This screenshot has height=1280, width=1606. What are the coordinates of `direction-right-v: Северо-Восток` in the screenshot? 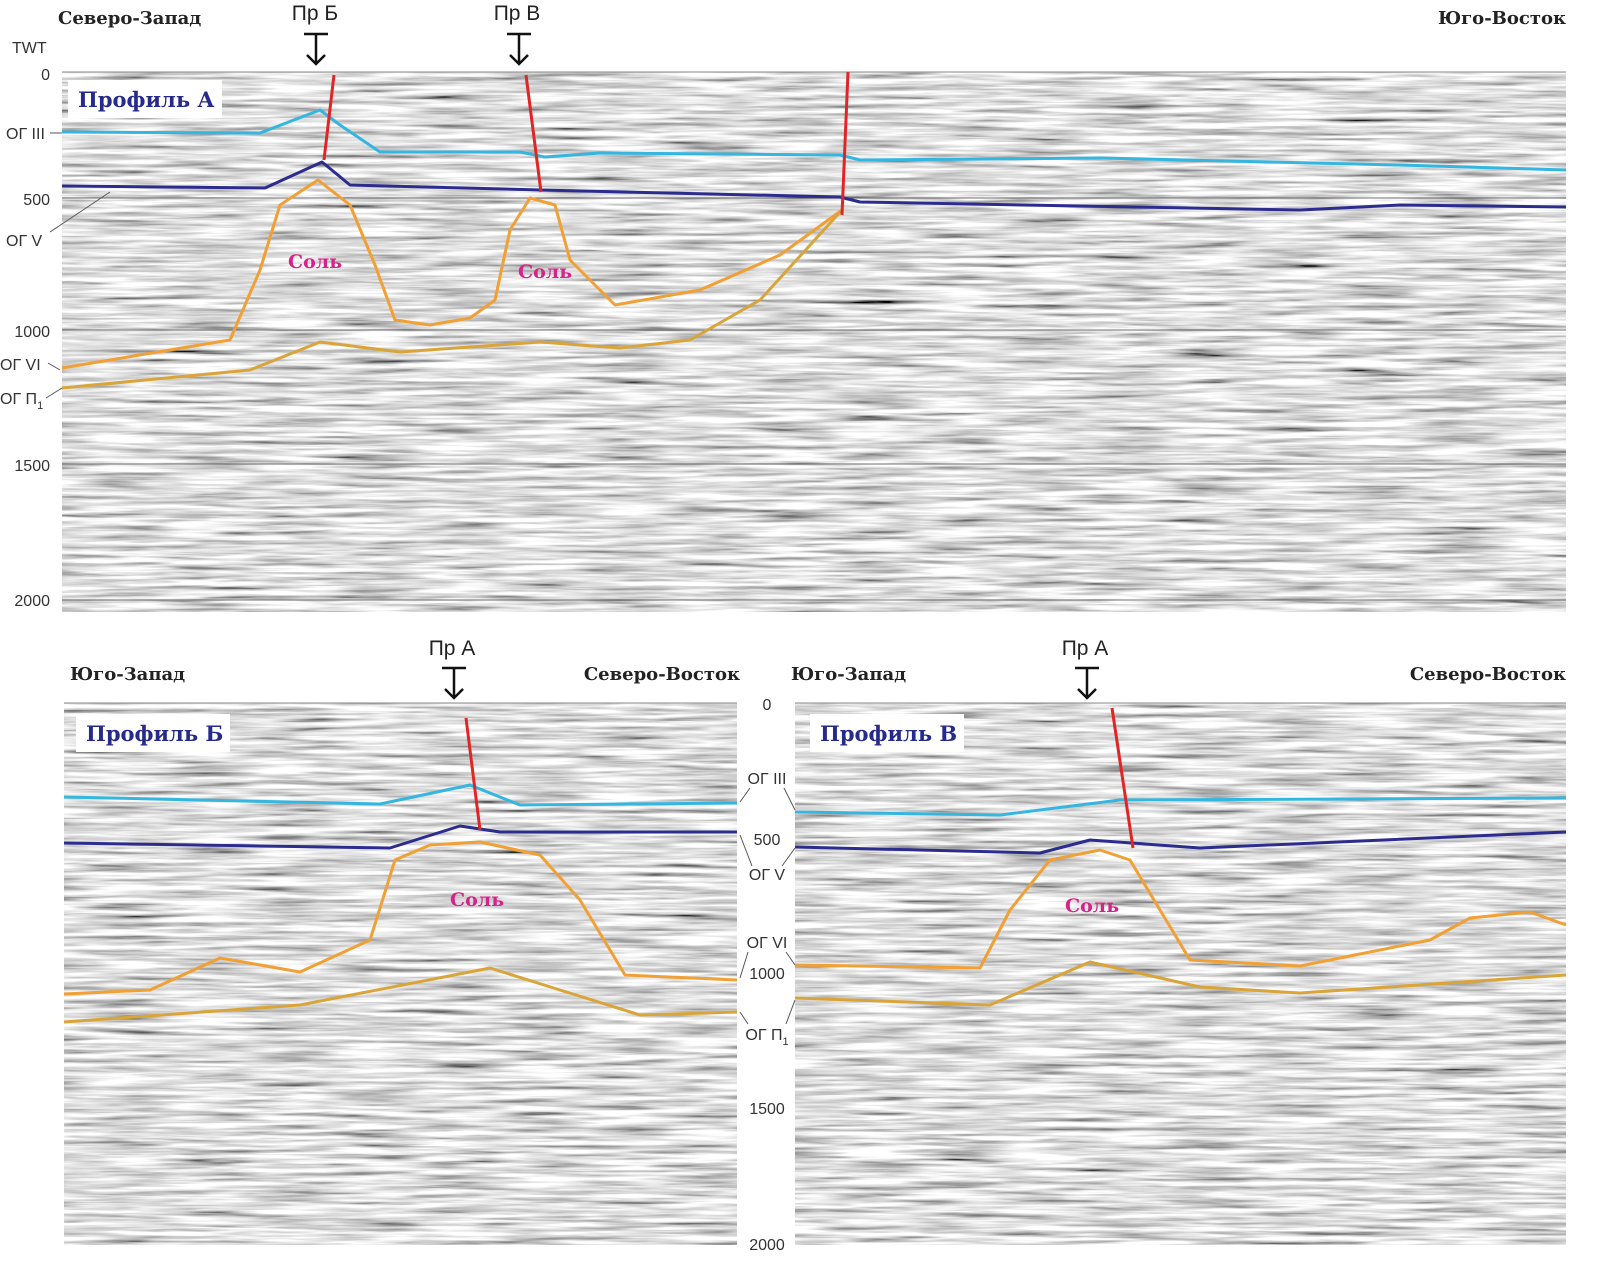 It's located at (1488, 674).